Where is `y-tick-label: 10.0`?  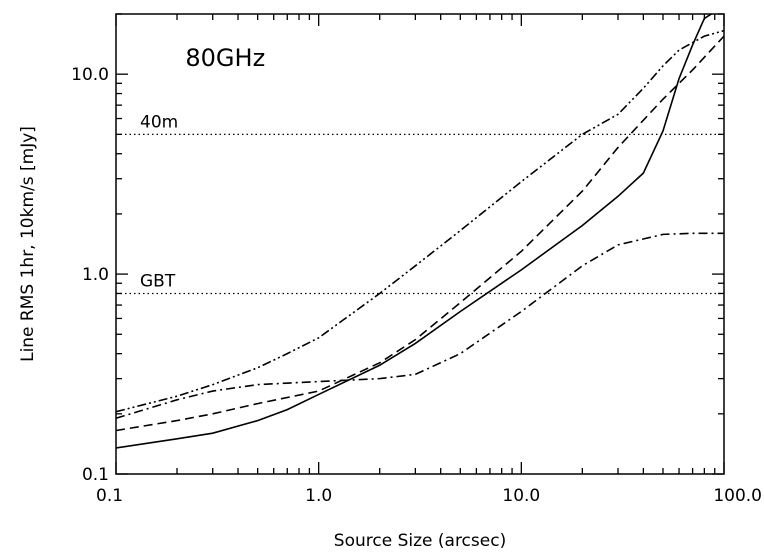
y-tick-label: 10.0 is located at coordinates (90, 75).